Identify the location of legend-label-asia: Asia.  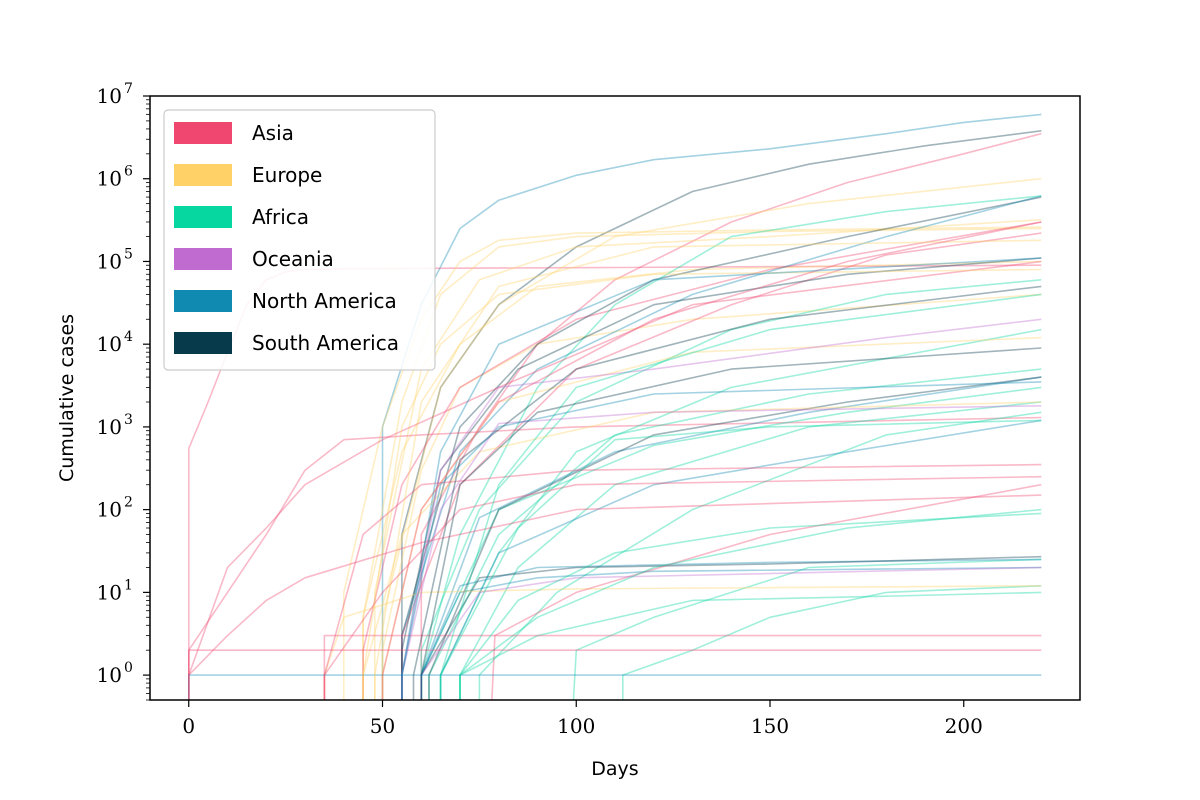
(273, 133).